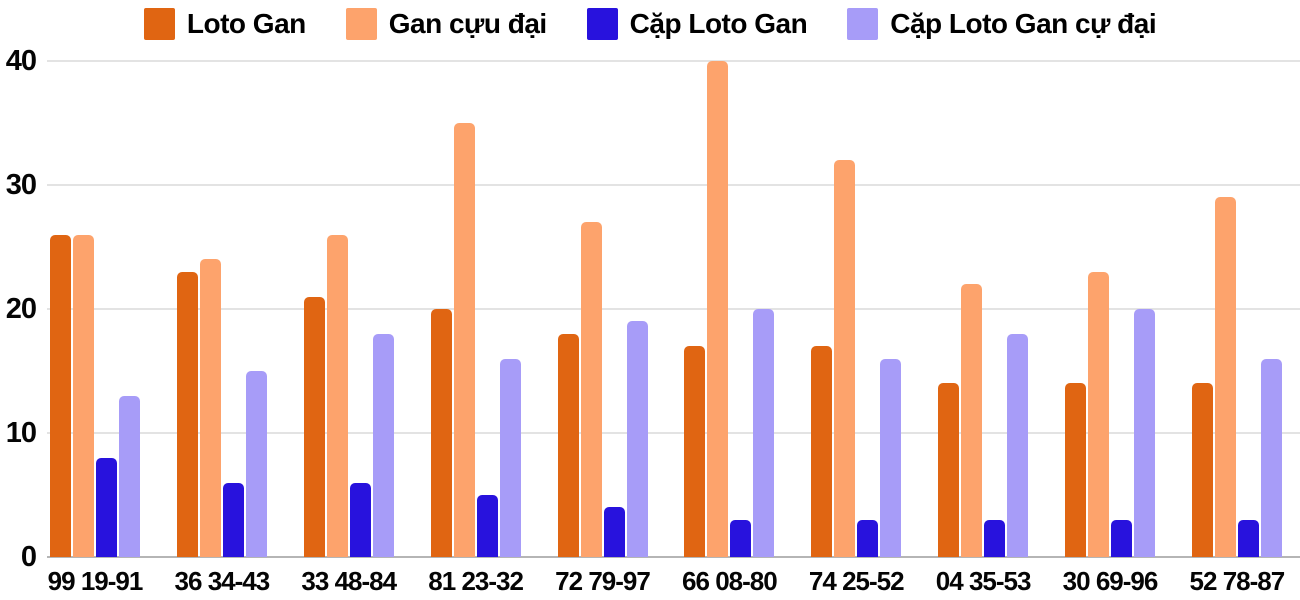  I want to click on x-axis-label: 30 69-96, so click(1110, 581).